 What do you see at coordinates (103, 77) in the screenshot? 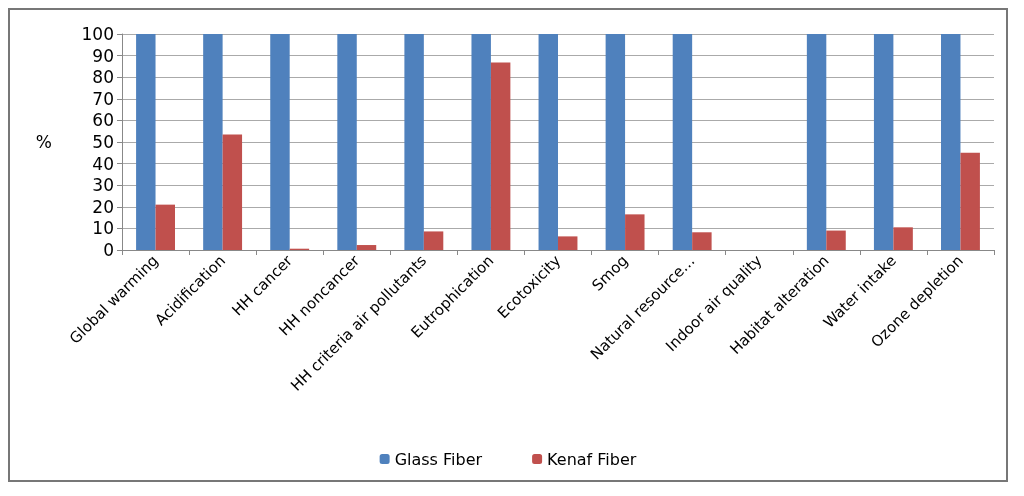
I see `y-tick-label: 80` at bounding box center [103, 77].